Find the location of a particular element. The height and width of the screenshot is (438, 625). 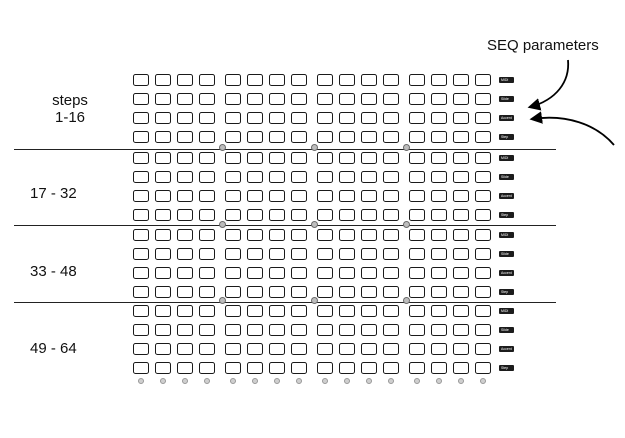

seq-param-button: MIDI is located at coordinates (506, 158).